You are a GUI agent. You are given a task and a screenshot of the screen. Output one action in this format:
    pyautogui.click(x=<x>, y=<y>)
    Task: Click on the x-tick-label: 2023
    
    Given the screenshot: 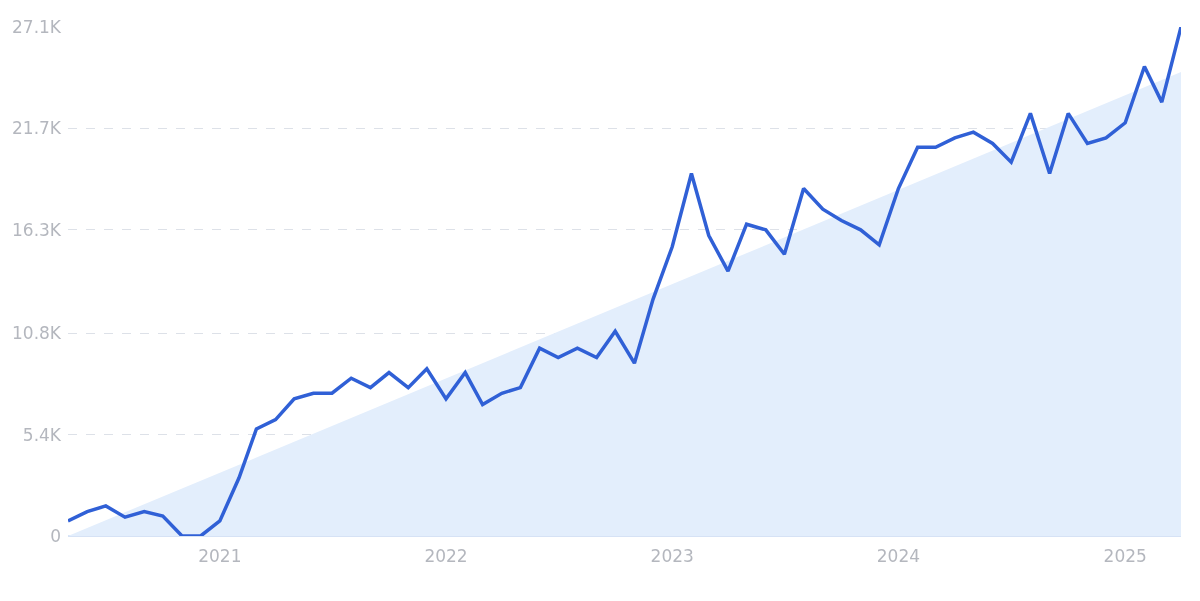 What is the action you would take?
    pyautogui.click(x=672, y=556)
    